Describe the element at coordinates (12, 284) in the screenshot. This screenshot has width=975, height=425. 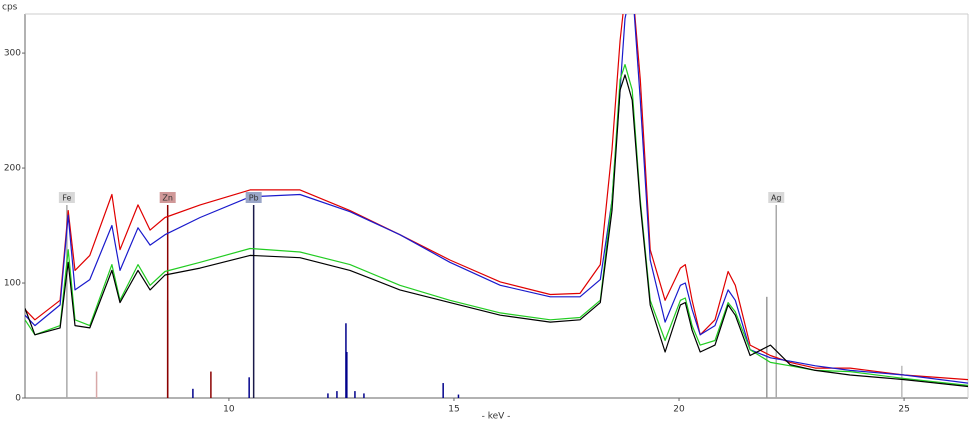
I see `y-tick-label: 100` at that location.